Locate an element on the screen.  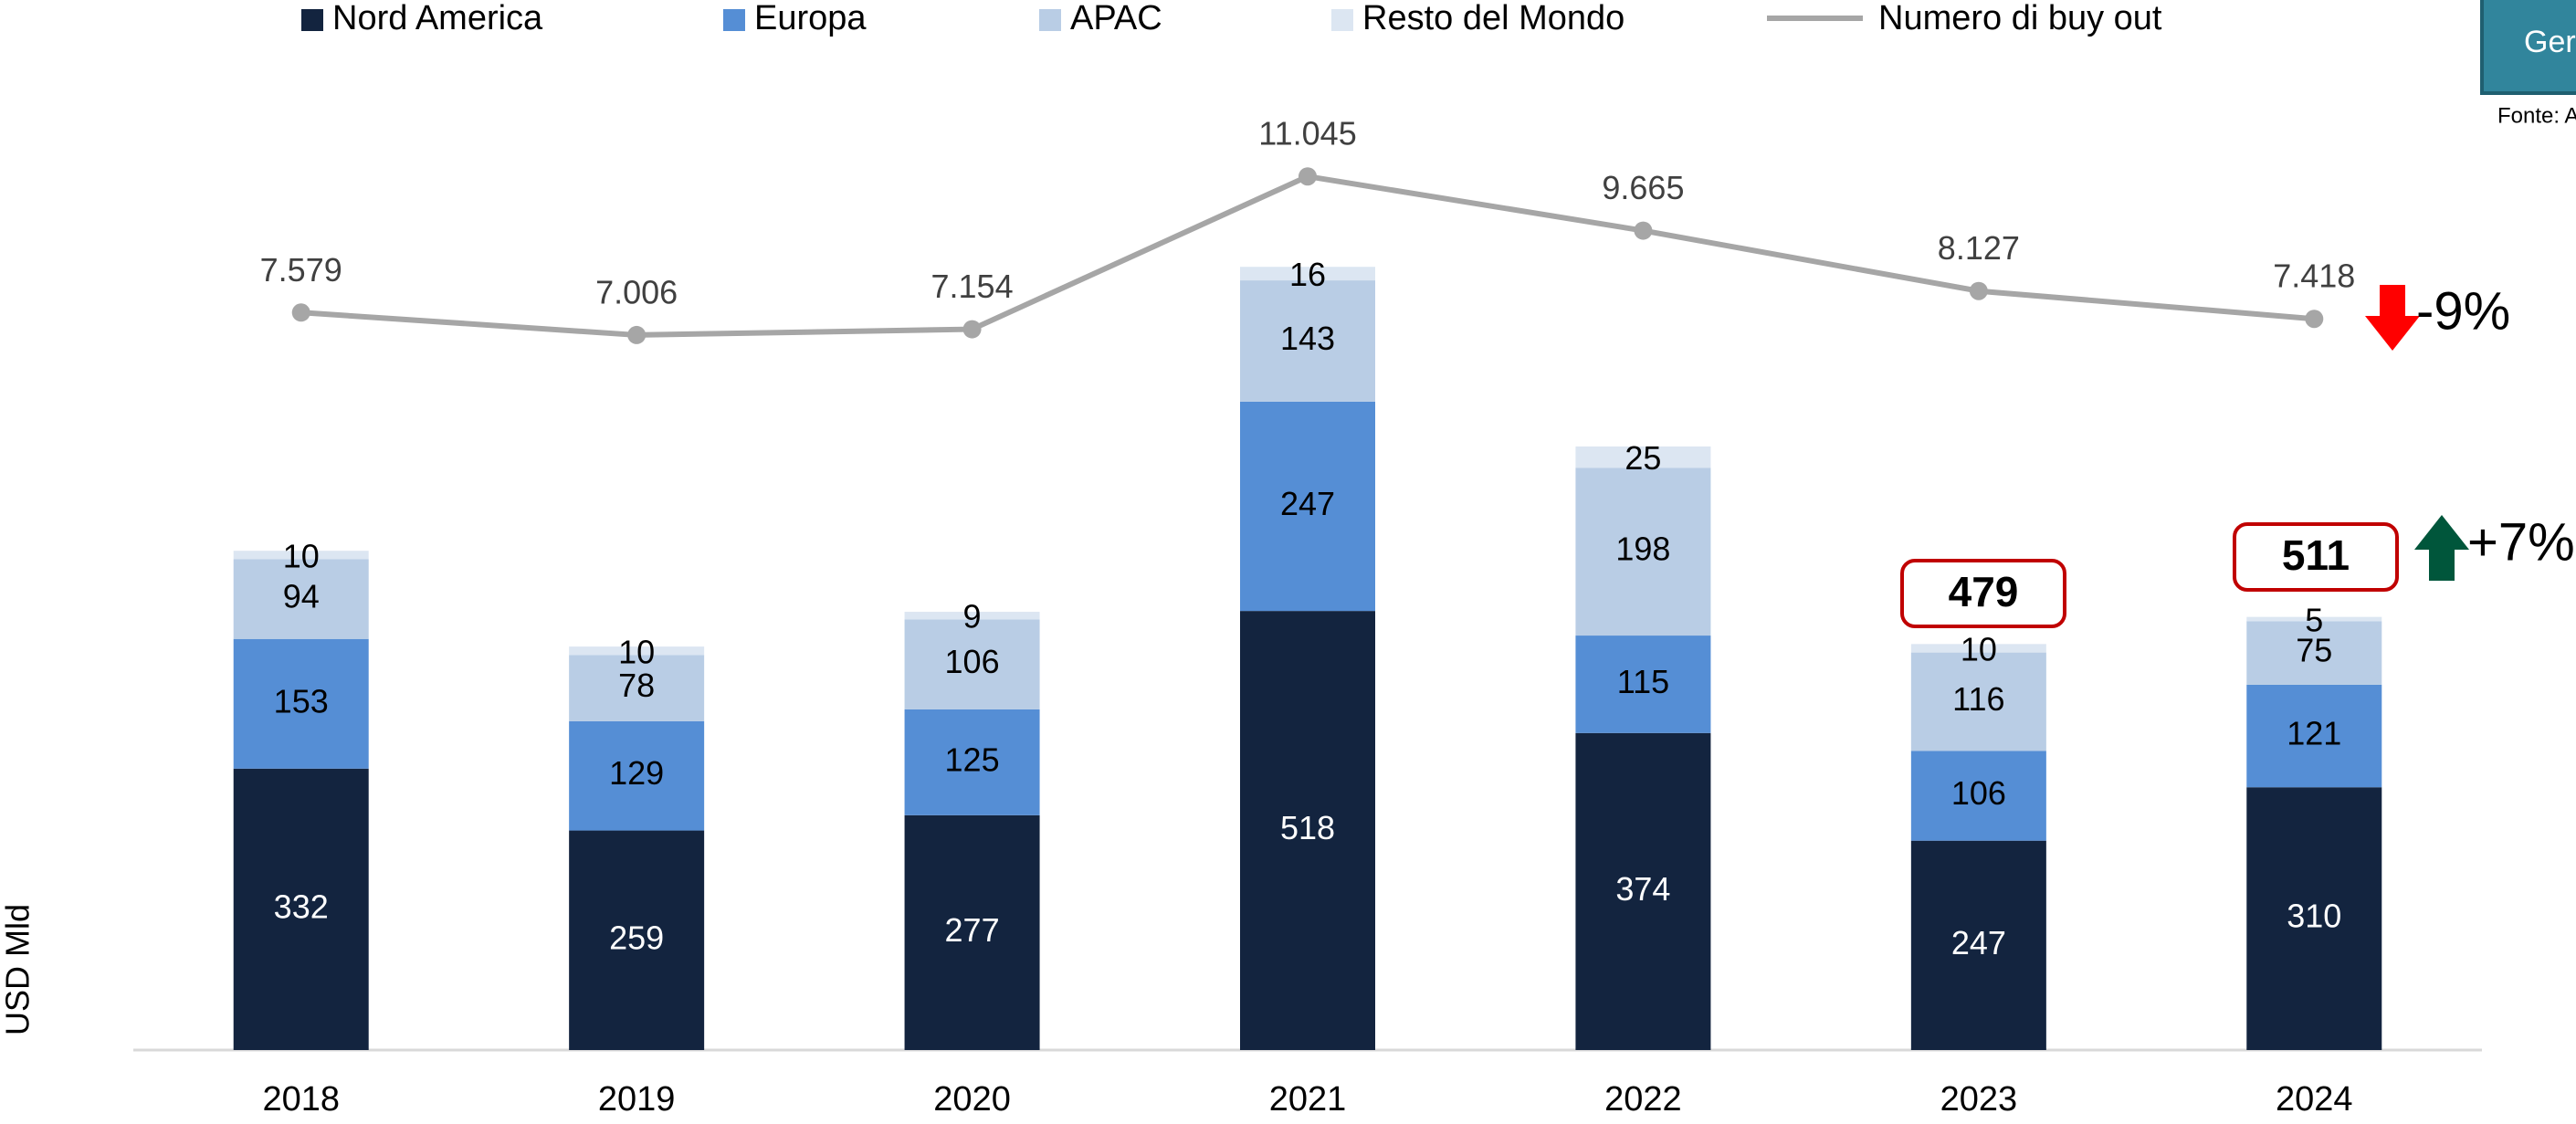
legend-label: Numero di buy out is located at coordinates (2020, 18).